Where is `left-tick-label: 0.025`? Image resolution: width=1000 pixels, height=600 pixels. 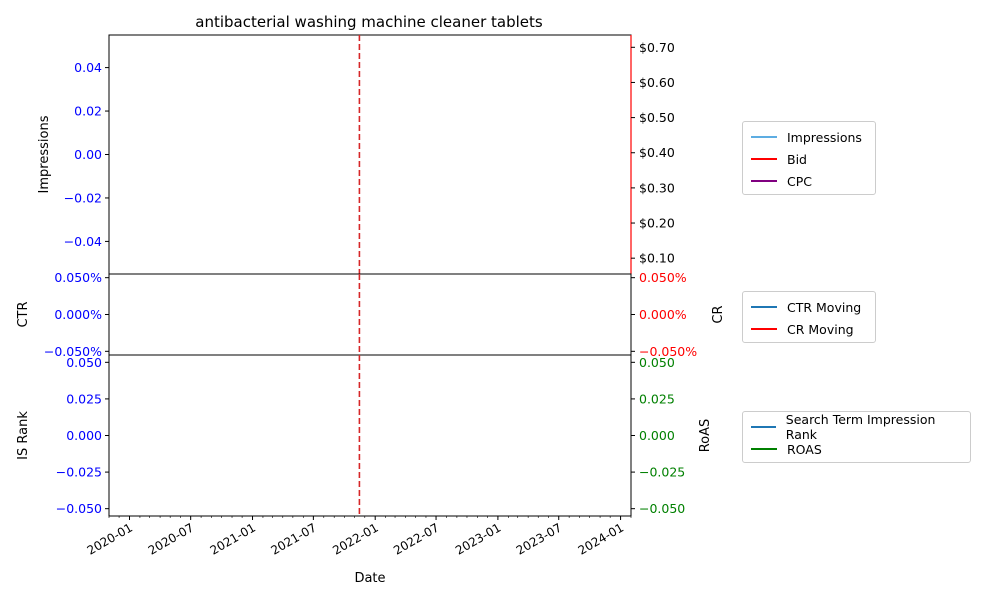
left-tick-label: 0.025 is located at coordinates (84, 398).